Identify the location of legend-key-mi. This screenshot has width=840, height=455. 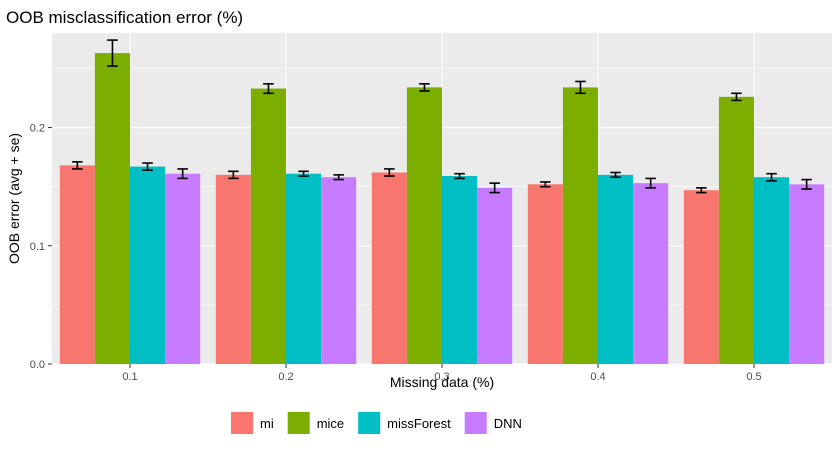
(242, 423).